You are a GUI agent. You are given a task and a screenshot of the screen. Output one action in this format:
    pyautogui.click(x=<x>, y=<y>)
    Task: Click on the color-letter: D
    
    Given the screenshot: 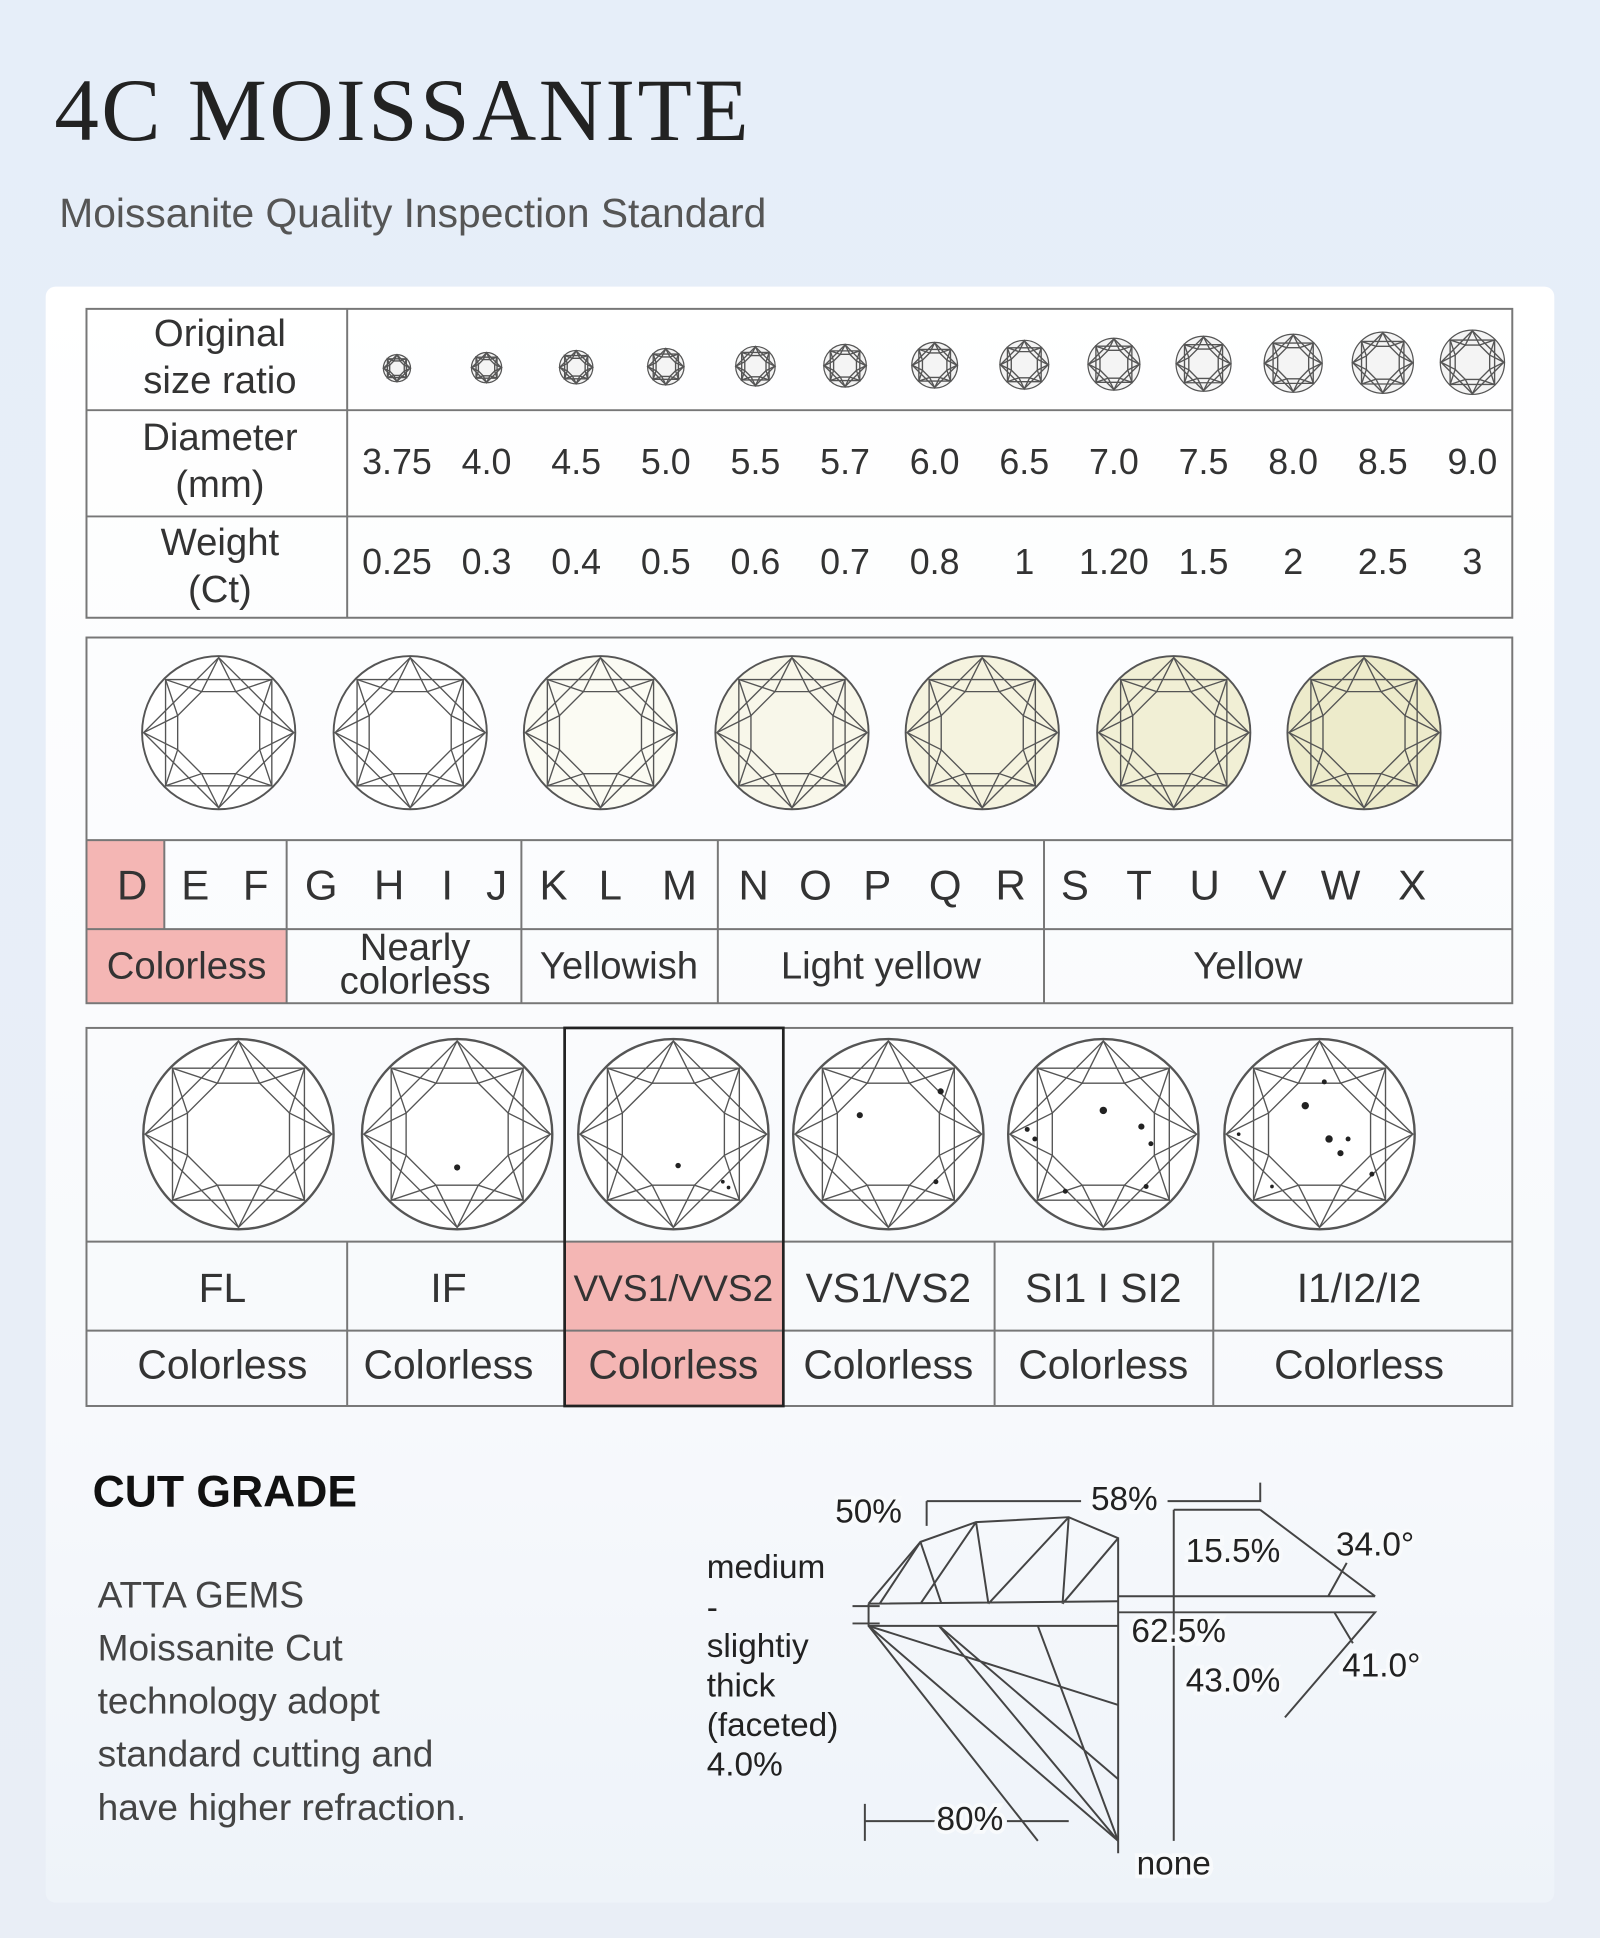 What is the action you would take?
    pyautogui.click(x=132, y=884)
    